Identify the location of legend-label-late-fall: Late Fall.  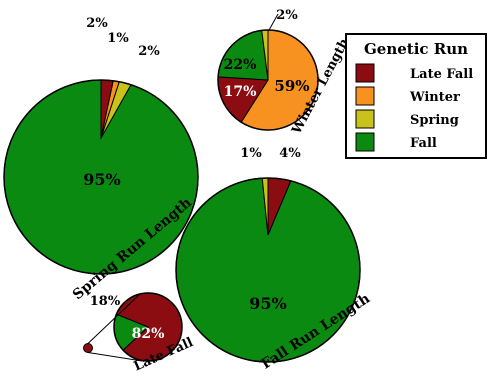
(441, 74).